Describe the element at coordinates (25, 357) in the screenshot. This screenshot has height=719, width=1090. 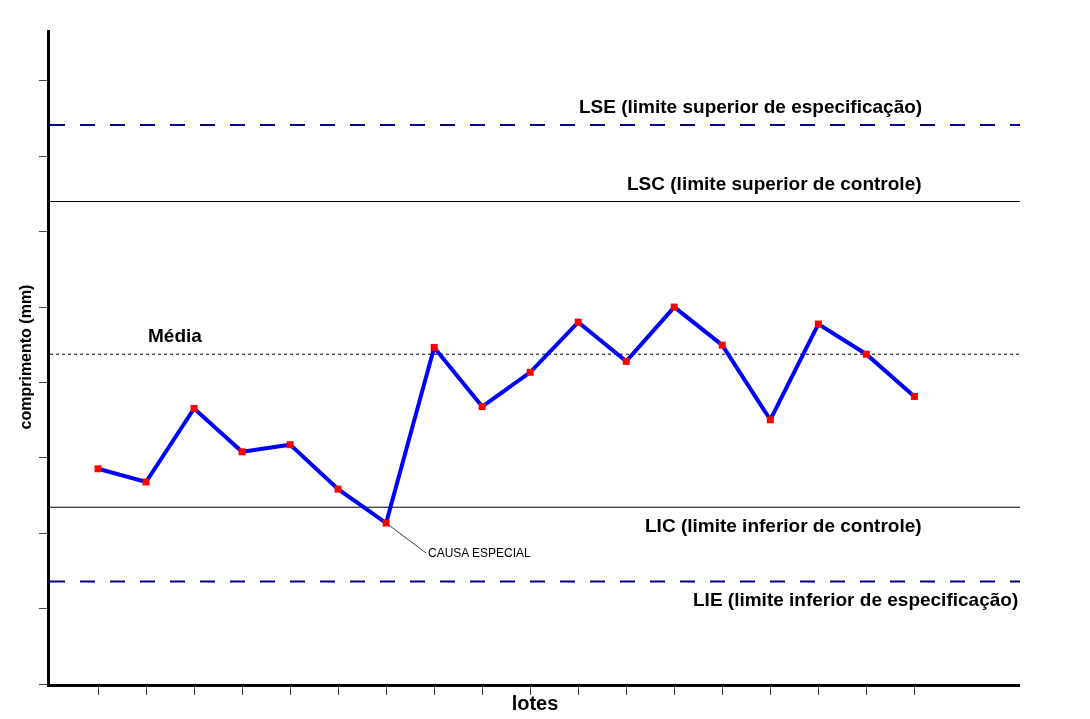
I see `y-axis-title: comprimento (mm)` at that location.